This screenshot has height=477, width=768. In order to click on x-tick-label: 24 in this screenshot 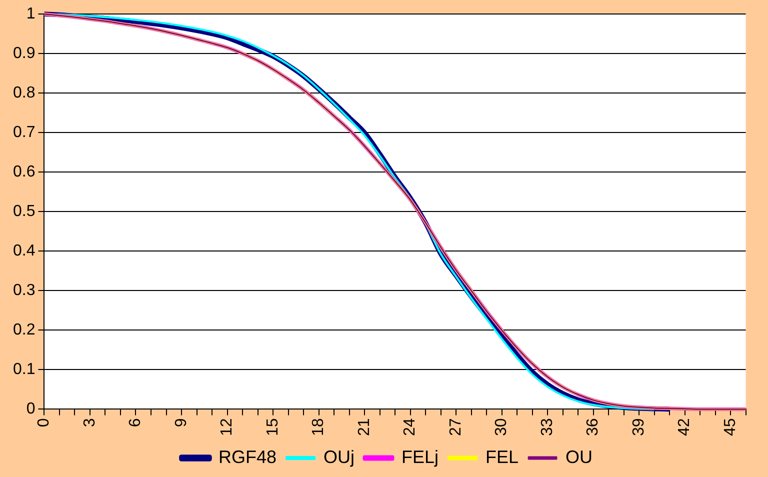, I will do `click(410, 427)`.